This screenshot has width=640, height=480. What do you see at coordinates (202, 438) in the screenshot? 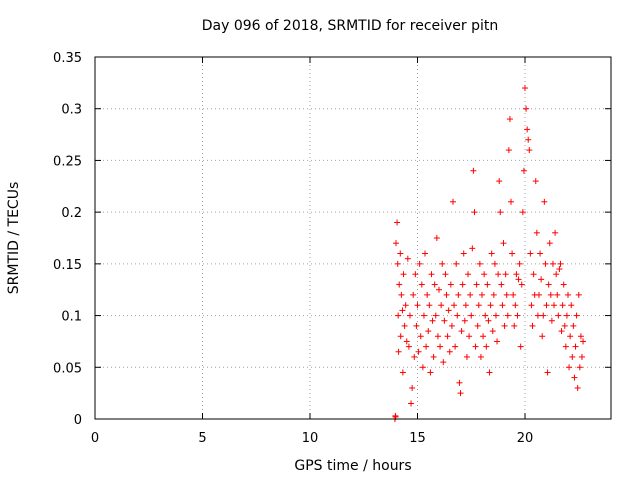
I see `x-tick-label: 5` at bounding box center [202, 438].